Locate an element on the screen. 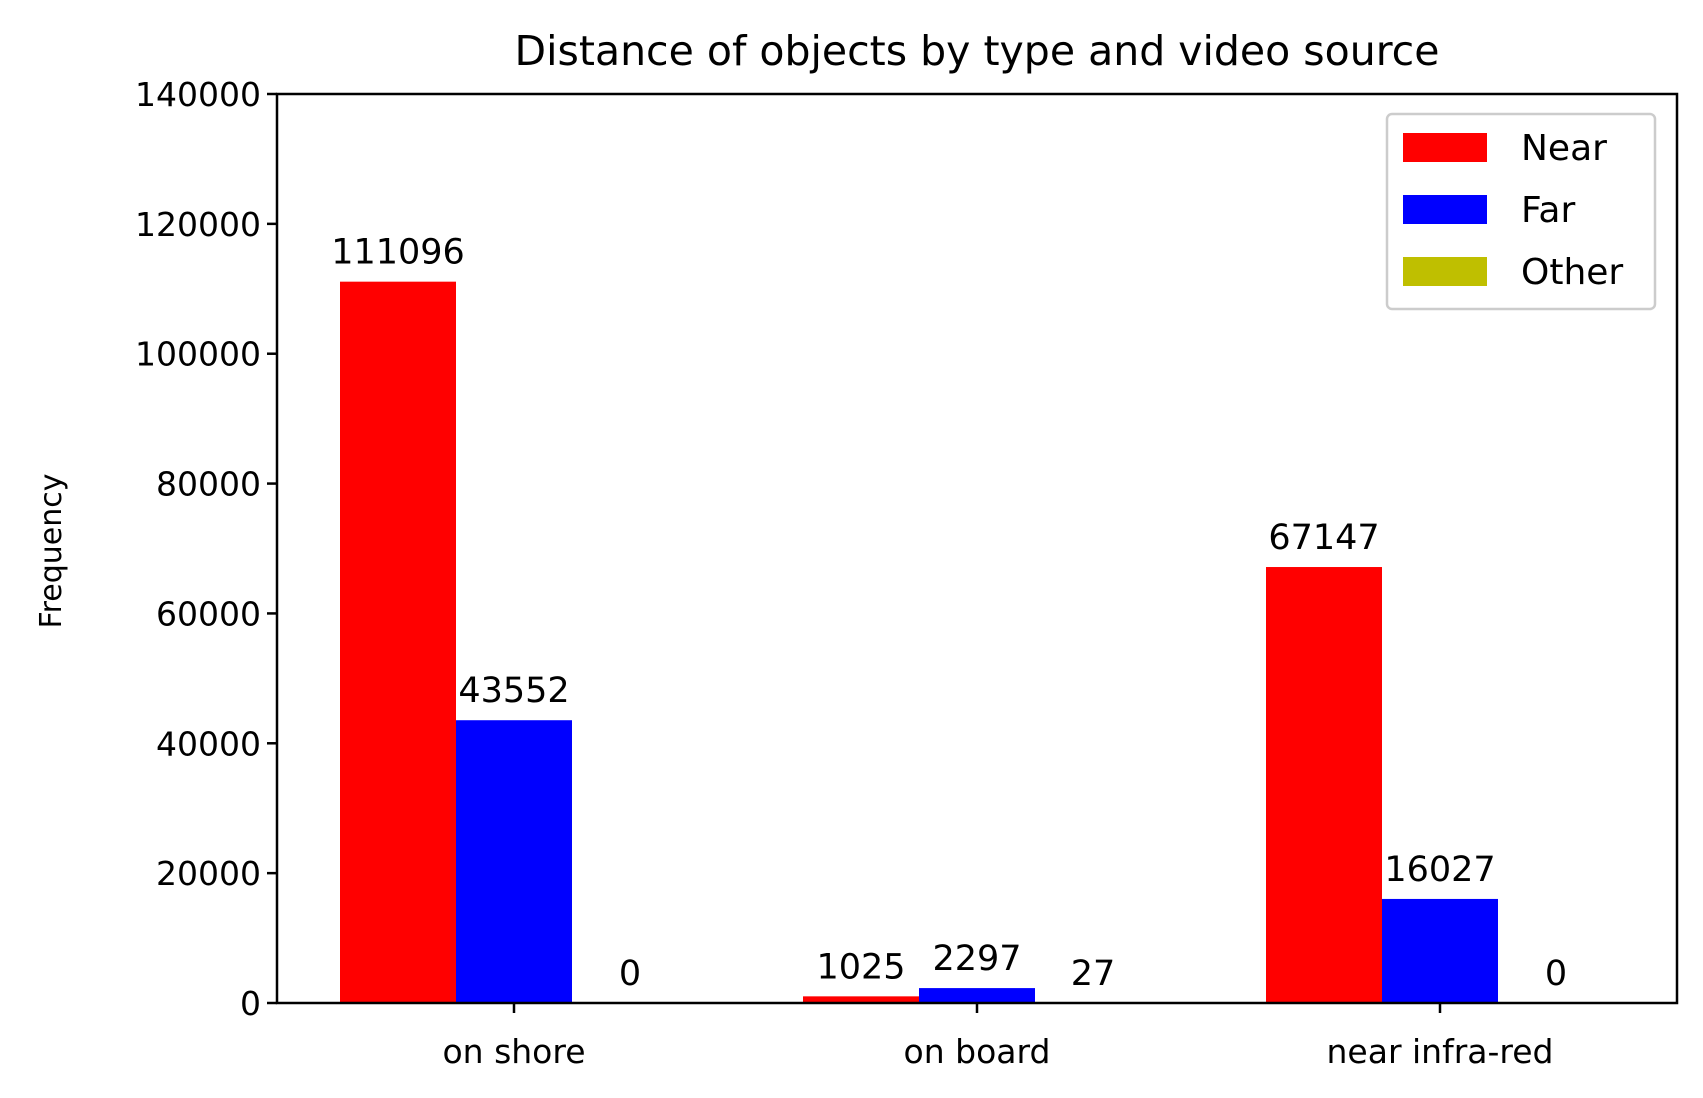 The width and height of the screenshot is (1703, 1098). data-label-near-1: 1025 is located at coordinates (860, 967).